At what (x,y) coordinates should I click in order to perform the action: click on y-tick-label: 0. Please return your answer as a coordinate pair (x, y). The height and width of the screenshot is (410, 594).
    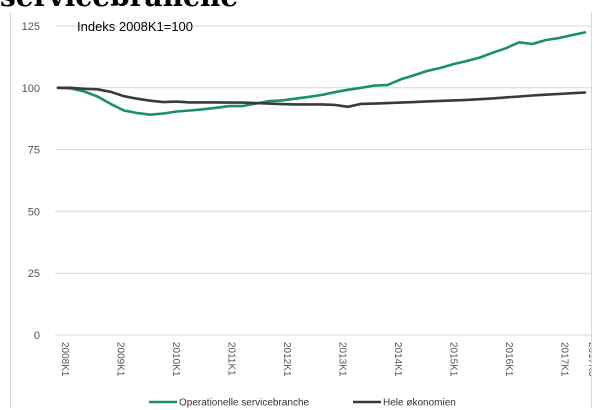
    Looking at the image, I should click on (37, 336).